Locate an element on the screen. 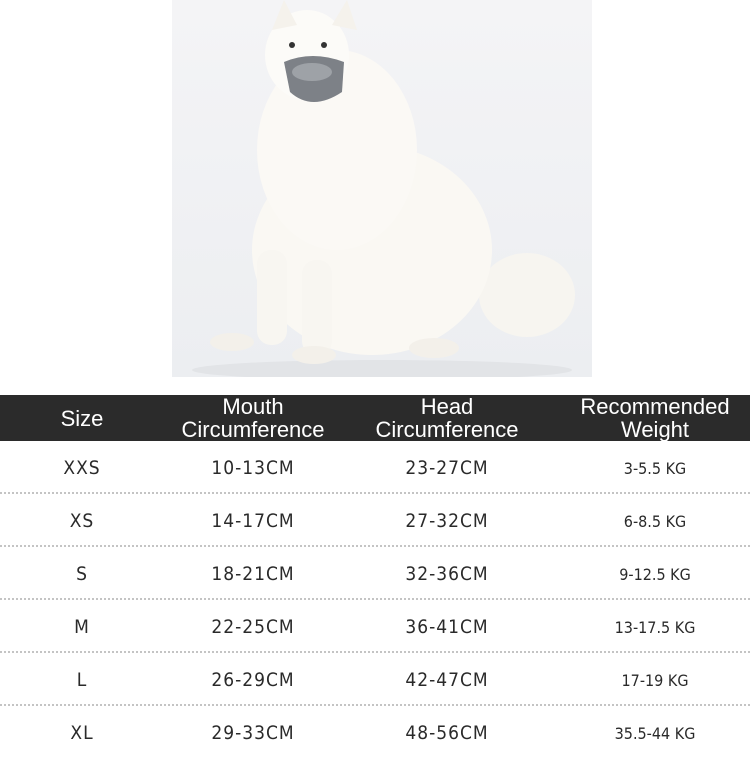  header-size: Size is located at coordinates (82, 418).